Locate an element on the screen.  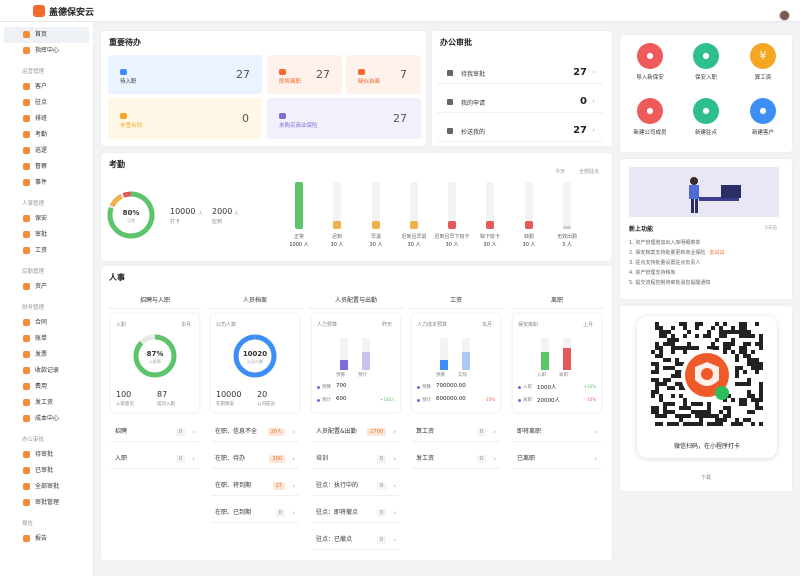
todo-tile: 即将离职 27 is located at coordinates (304, 74).